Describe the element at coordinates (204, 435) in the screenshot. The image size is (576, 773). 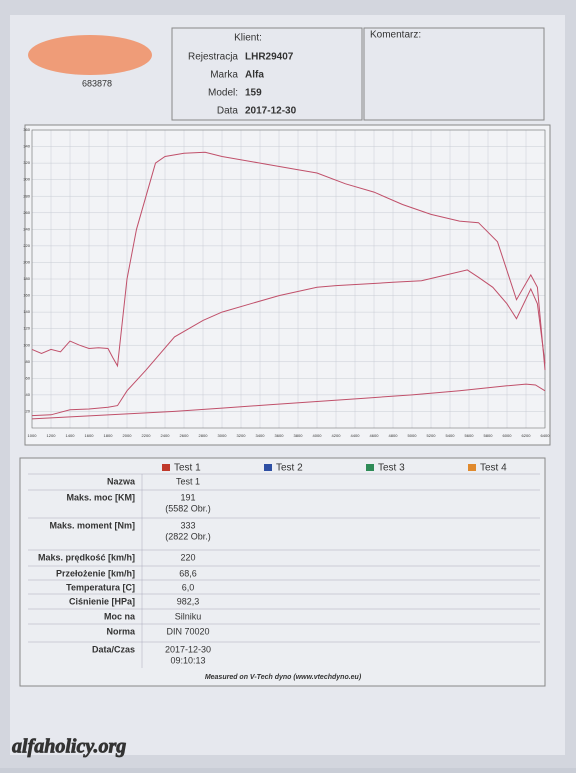
I see `x-tick-label: 2800` at that location.